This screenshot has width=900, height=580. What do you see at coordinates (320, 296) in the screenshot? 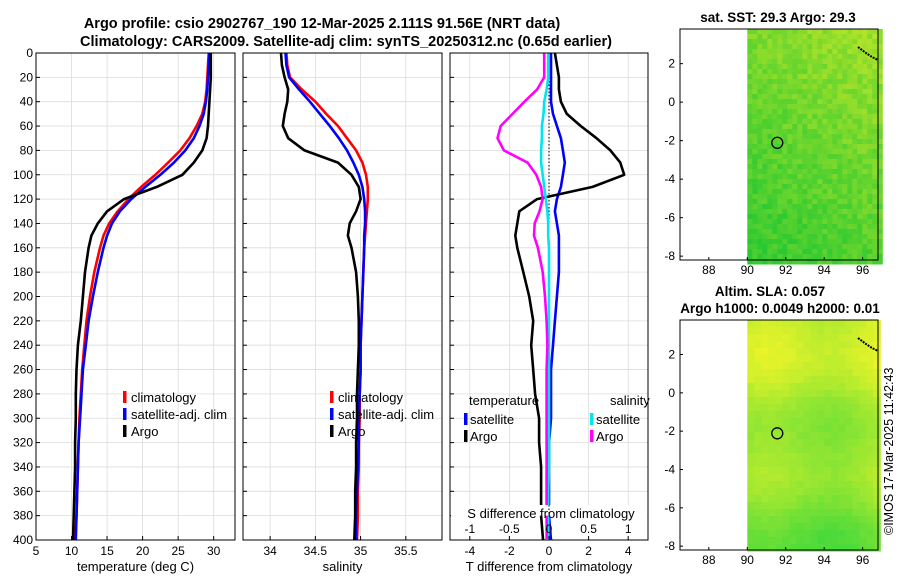
I see `series-line-argo` at bounding box center [320, 296].